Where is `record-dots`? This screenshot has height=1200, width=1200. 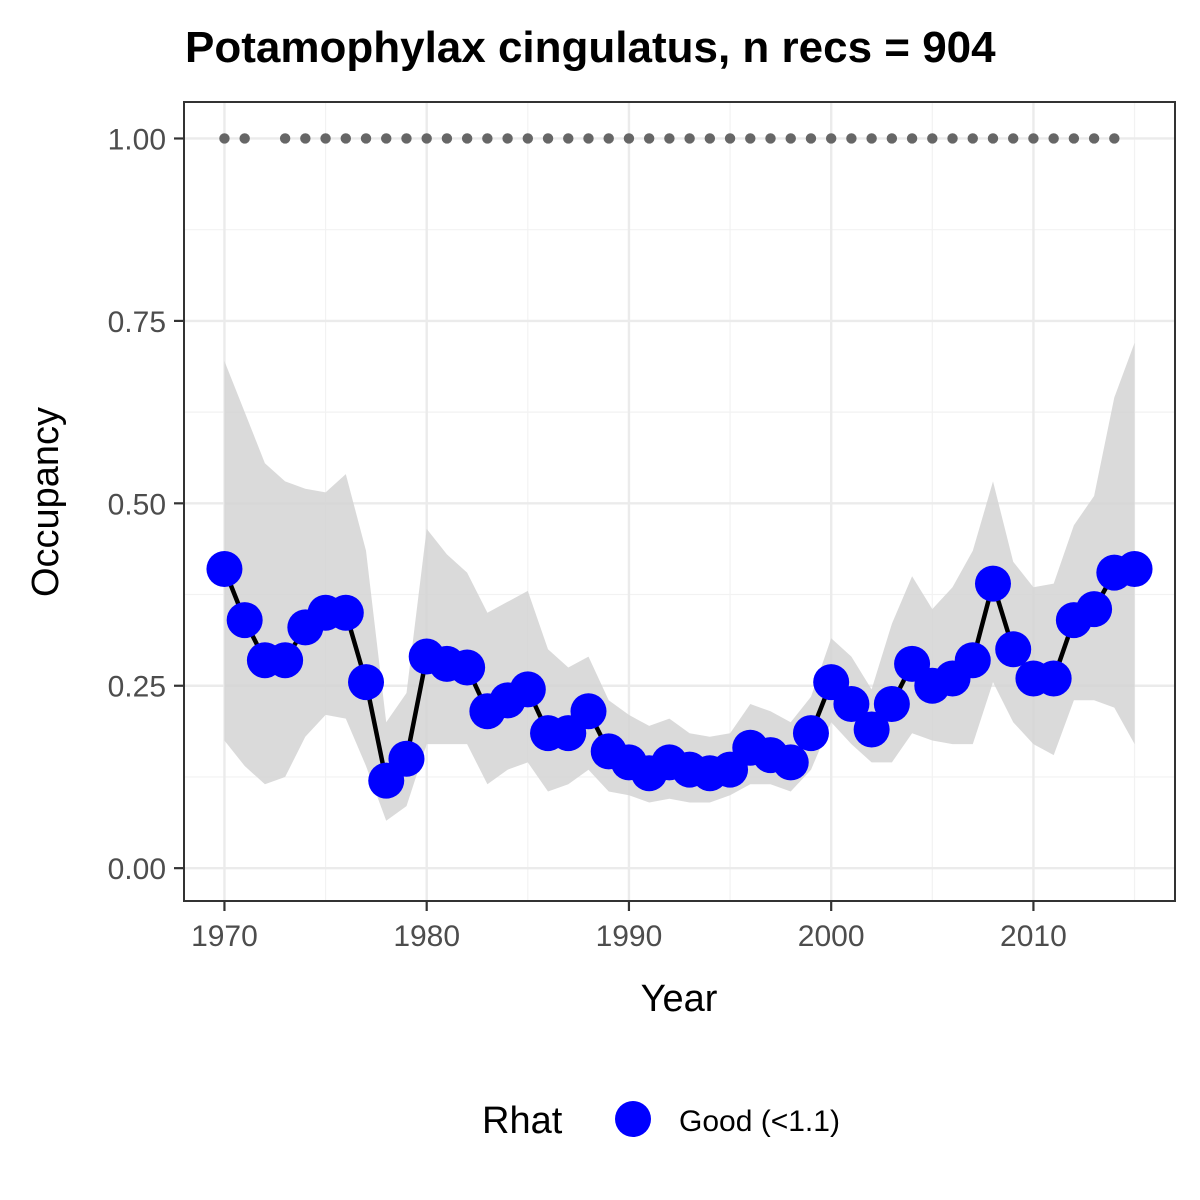 record-dots is located at coordinates (669, 138).